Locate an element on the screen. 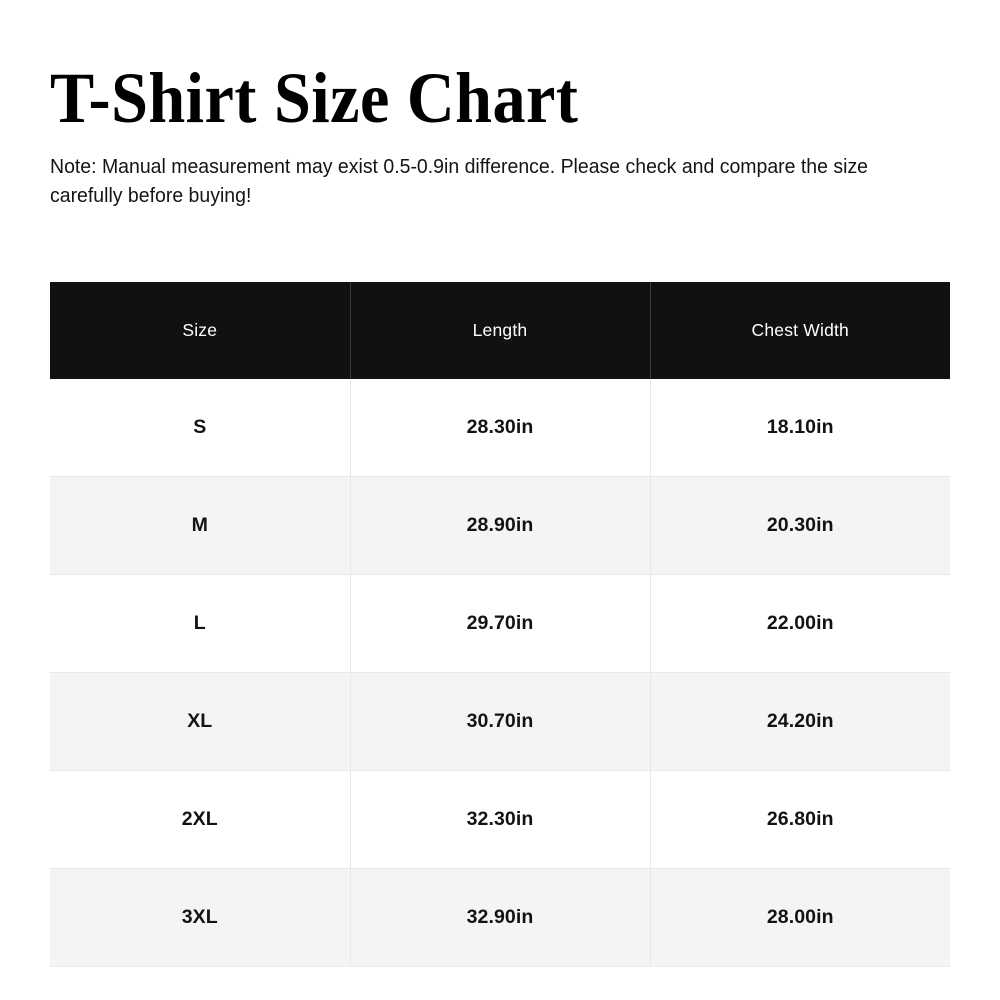 The height and width of the screenshot is (1000, 1000). cell-length: 32.90in is located at coordinates (500, 917).